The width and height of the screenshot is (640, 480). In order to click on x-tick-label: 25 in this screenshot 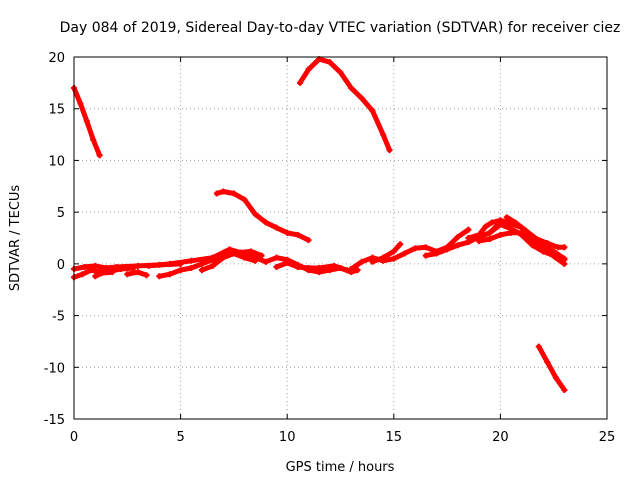, I will do `click(607, 437)`.